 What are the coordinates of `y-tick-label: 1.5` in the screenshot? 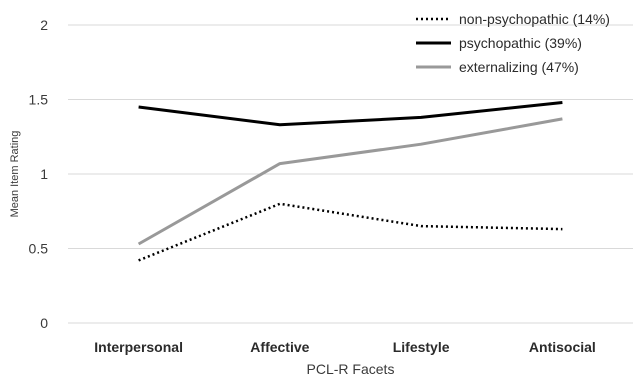 It's located at (39, 100).